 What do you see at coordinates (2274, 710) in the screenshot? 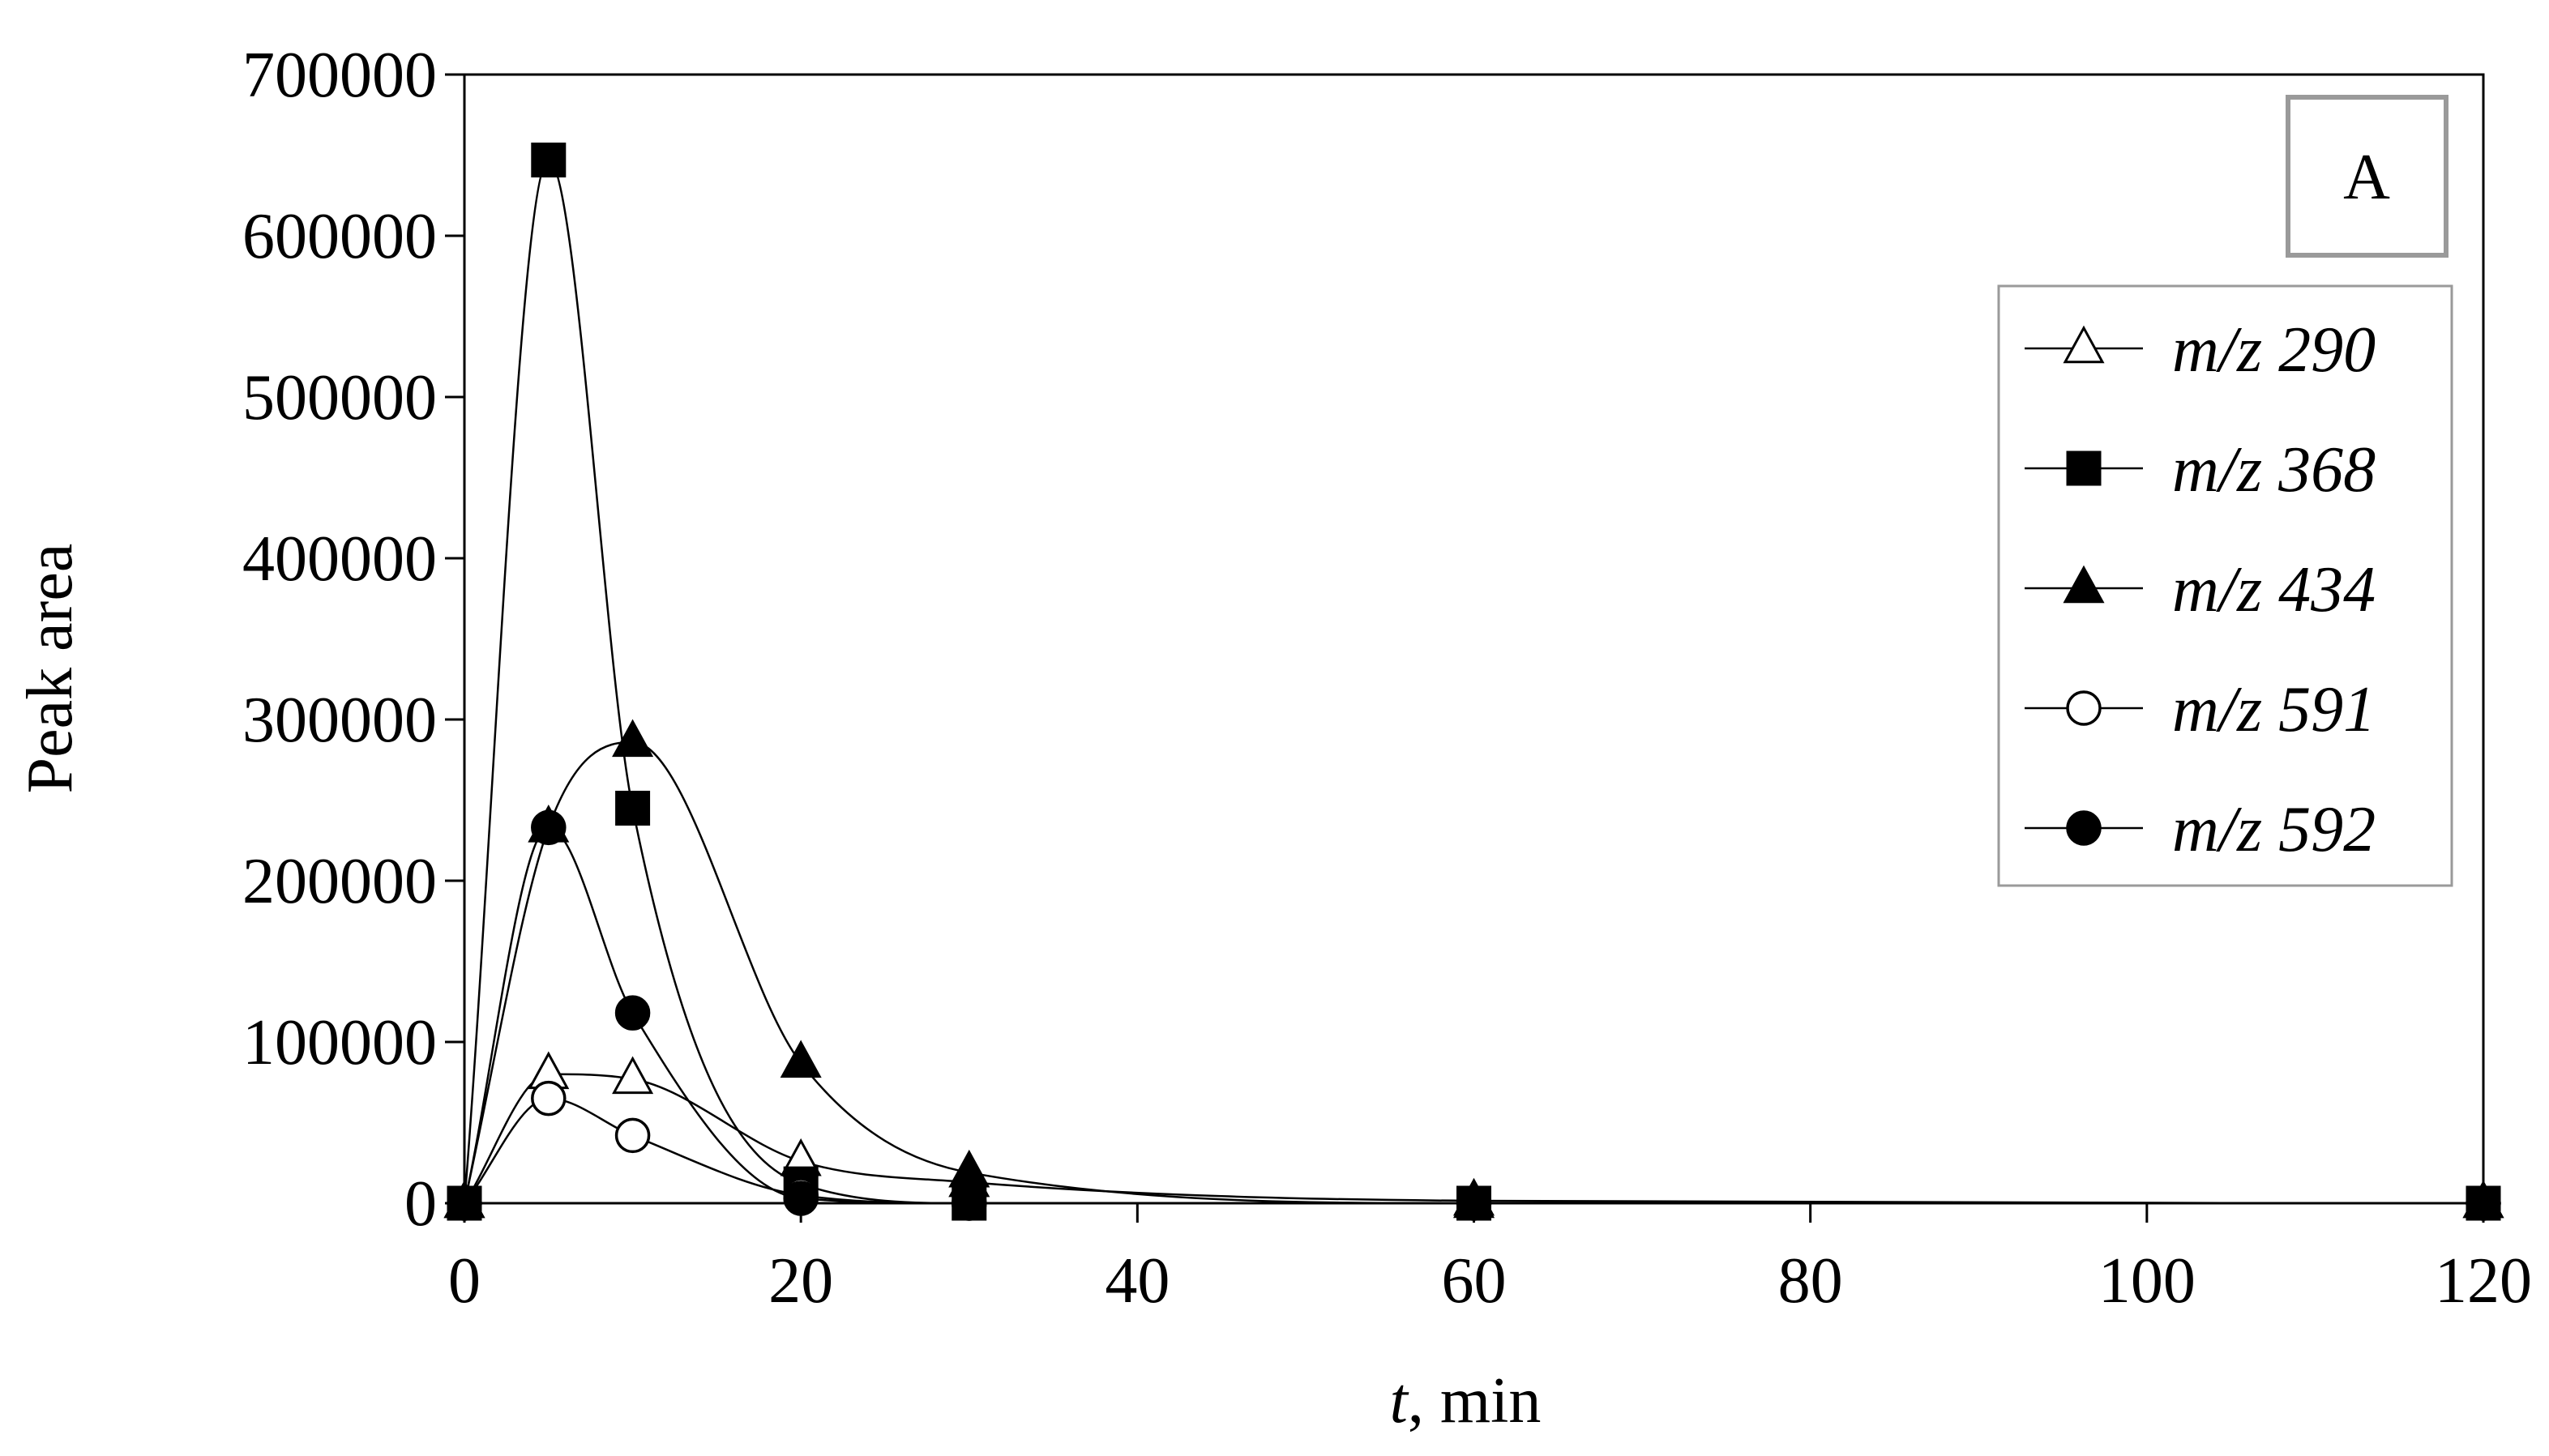
I see `legend-label: m/z 591` at bounding box center [2274, 710].